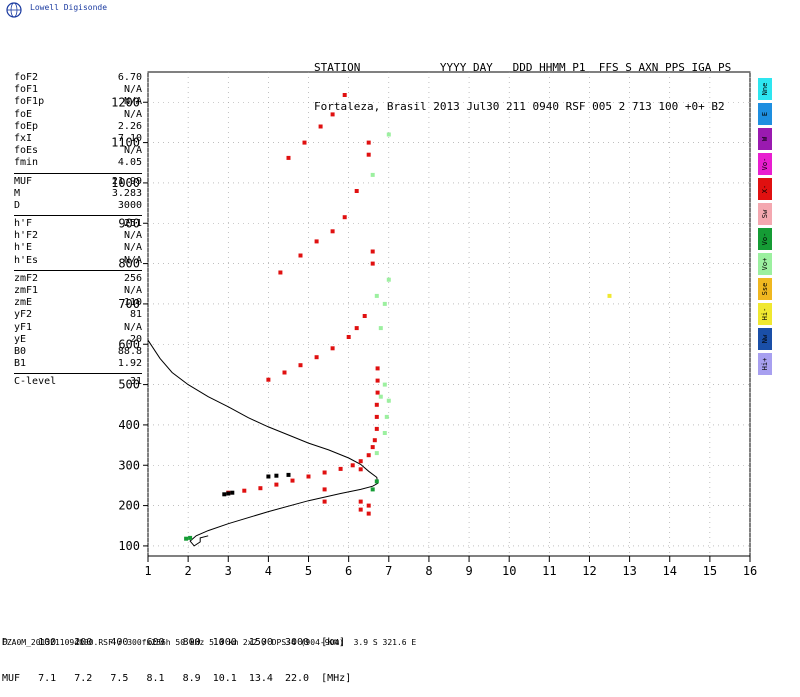  What do you see at coordinates (549, 571) in the screenshot?
I see `x-tick-label: 11` at bounding box center [549, 571].